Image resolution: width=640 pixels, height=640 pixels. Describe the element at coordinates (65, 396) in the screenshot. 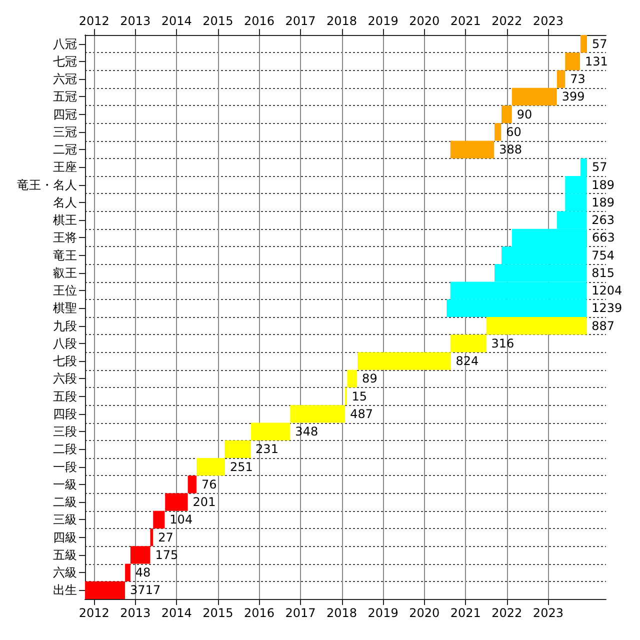

I see `y-tick-label: 五段` at that location.